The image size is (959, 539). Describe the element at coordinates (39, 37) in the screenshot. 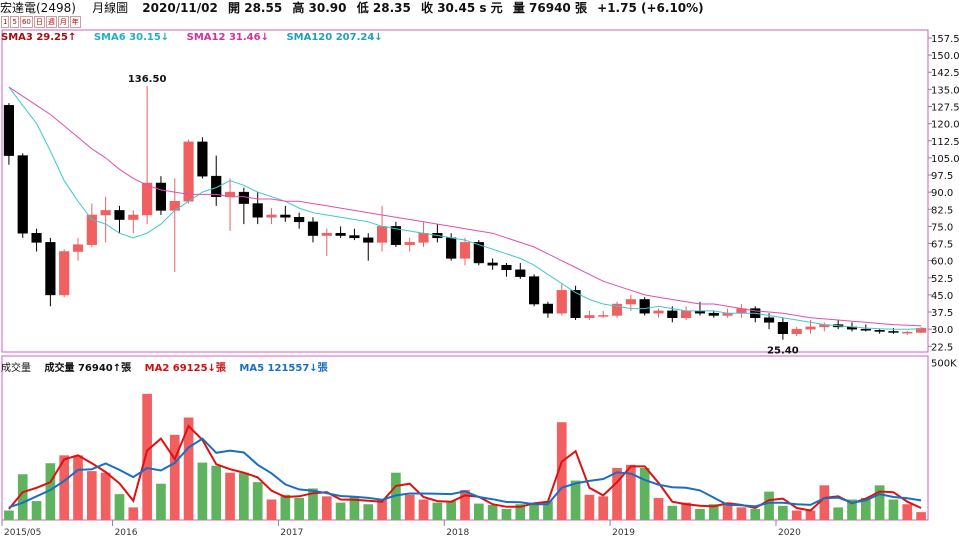

I see `legend-sma3: SMA3 29.25↑` at that location.